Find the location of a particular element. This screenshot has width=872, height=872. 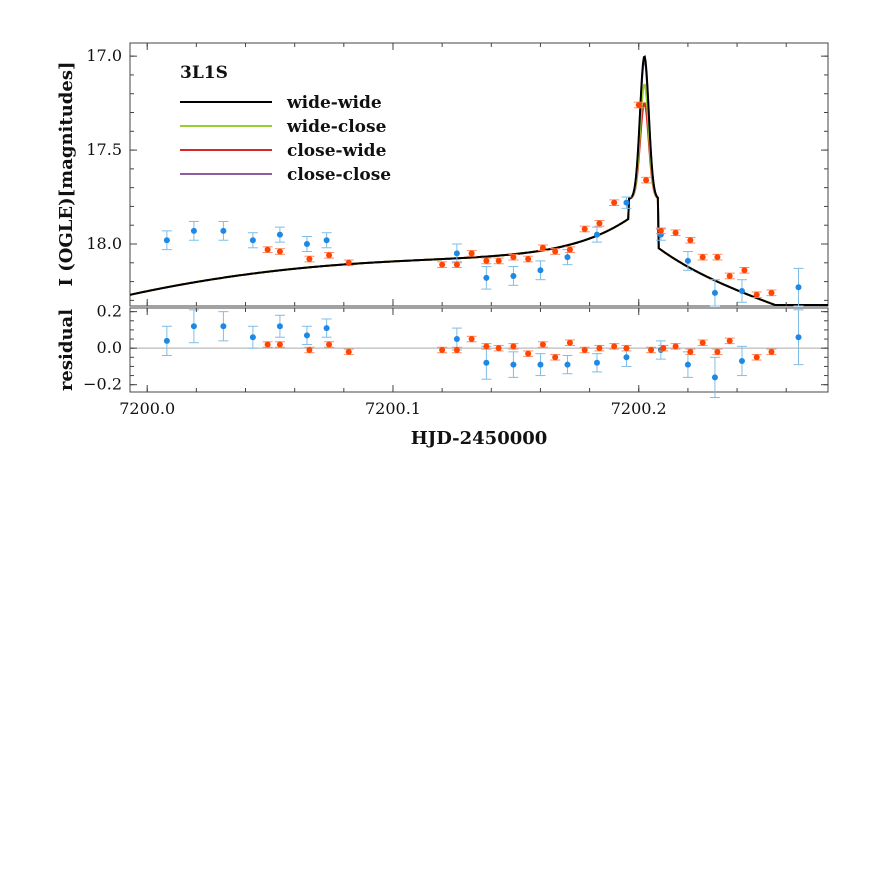

y-tick-label: 0.2 is located at coordinates (109, 311).